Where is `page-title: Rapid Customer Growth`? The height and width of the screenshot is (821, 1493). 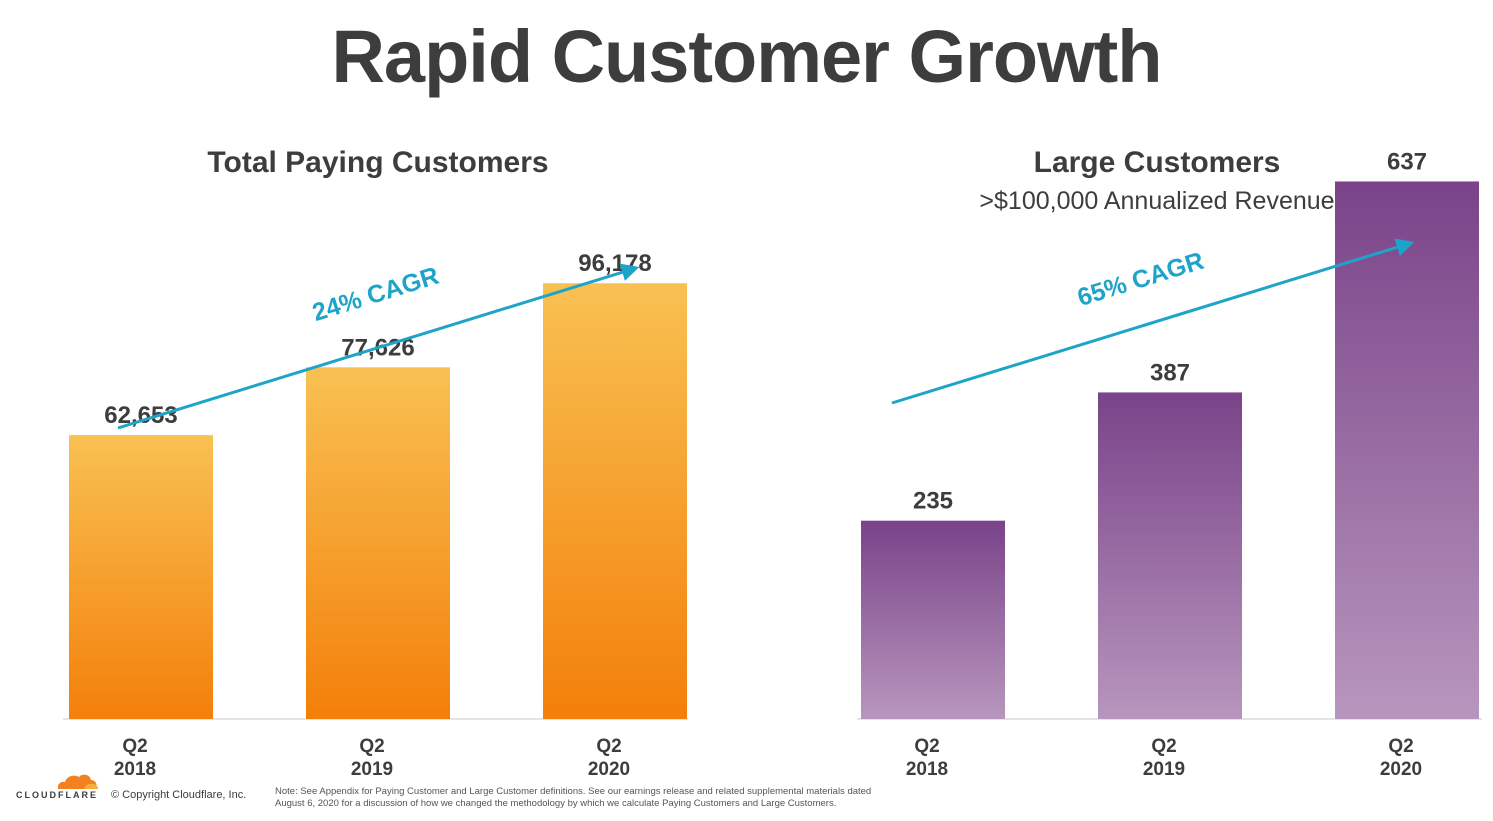
page-title: Rapid Customer Growth is located at coordinates (746, 56).